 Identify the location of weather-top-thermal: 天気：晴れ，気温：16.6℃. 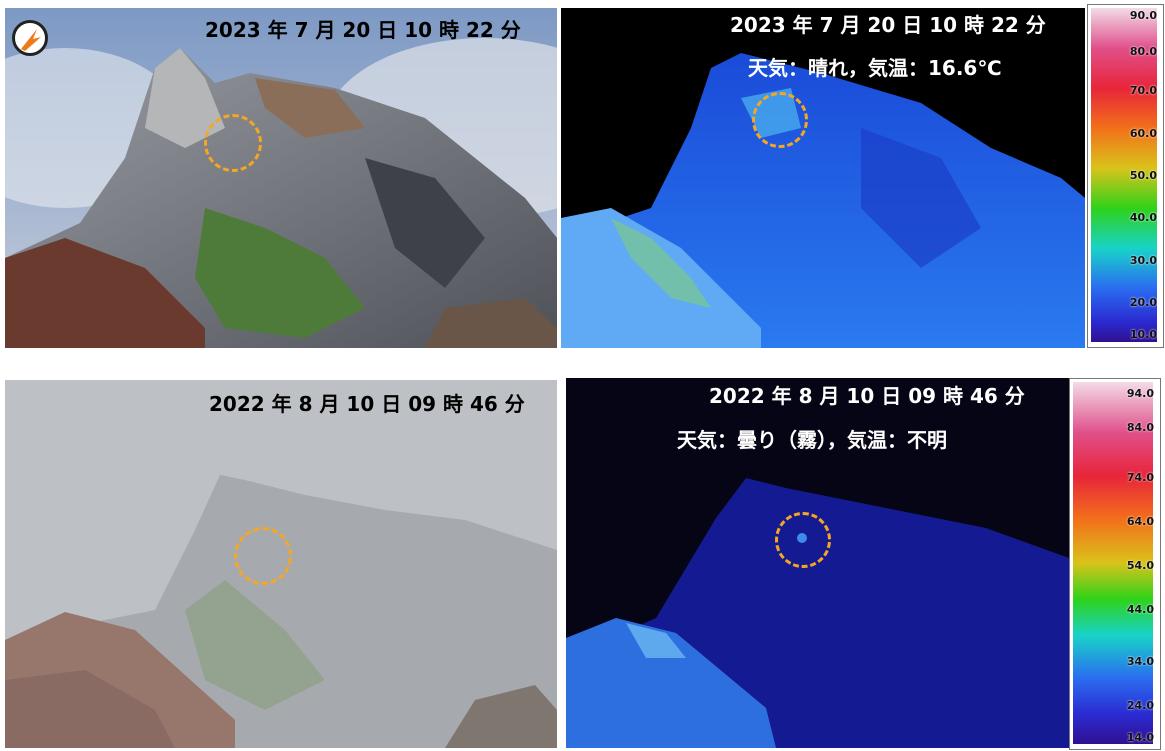
(875, 68).